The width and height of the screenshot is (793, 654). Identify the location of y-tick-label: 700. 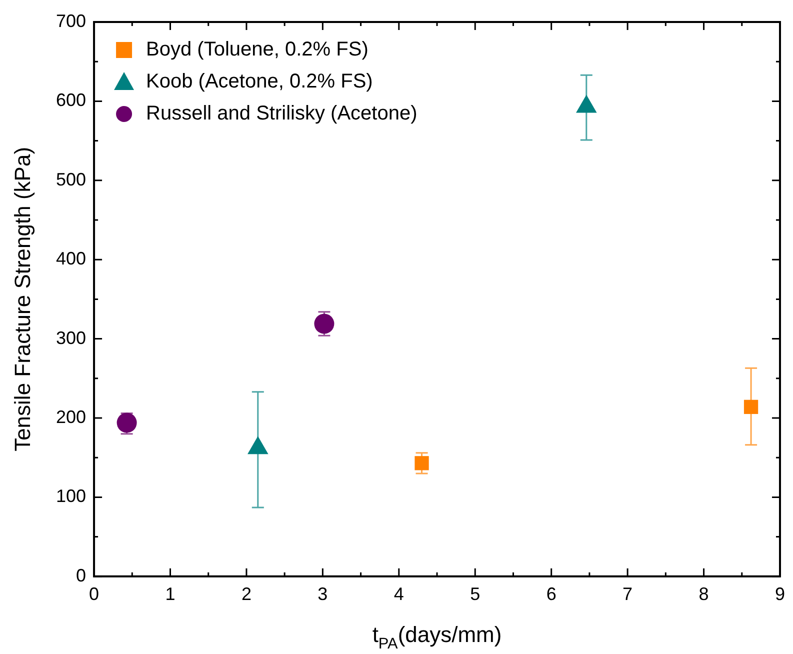
(71, 20).